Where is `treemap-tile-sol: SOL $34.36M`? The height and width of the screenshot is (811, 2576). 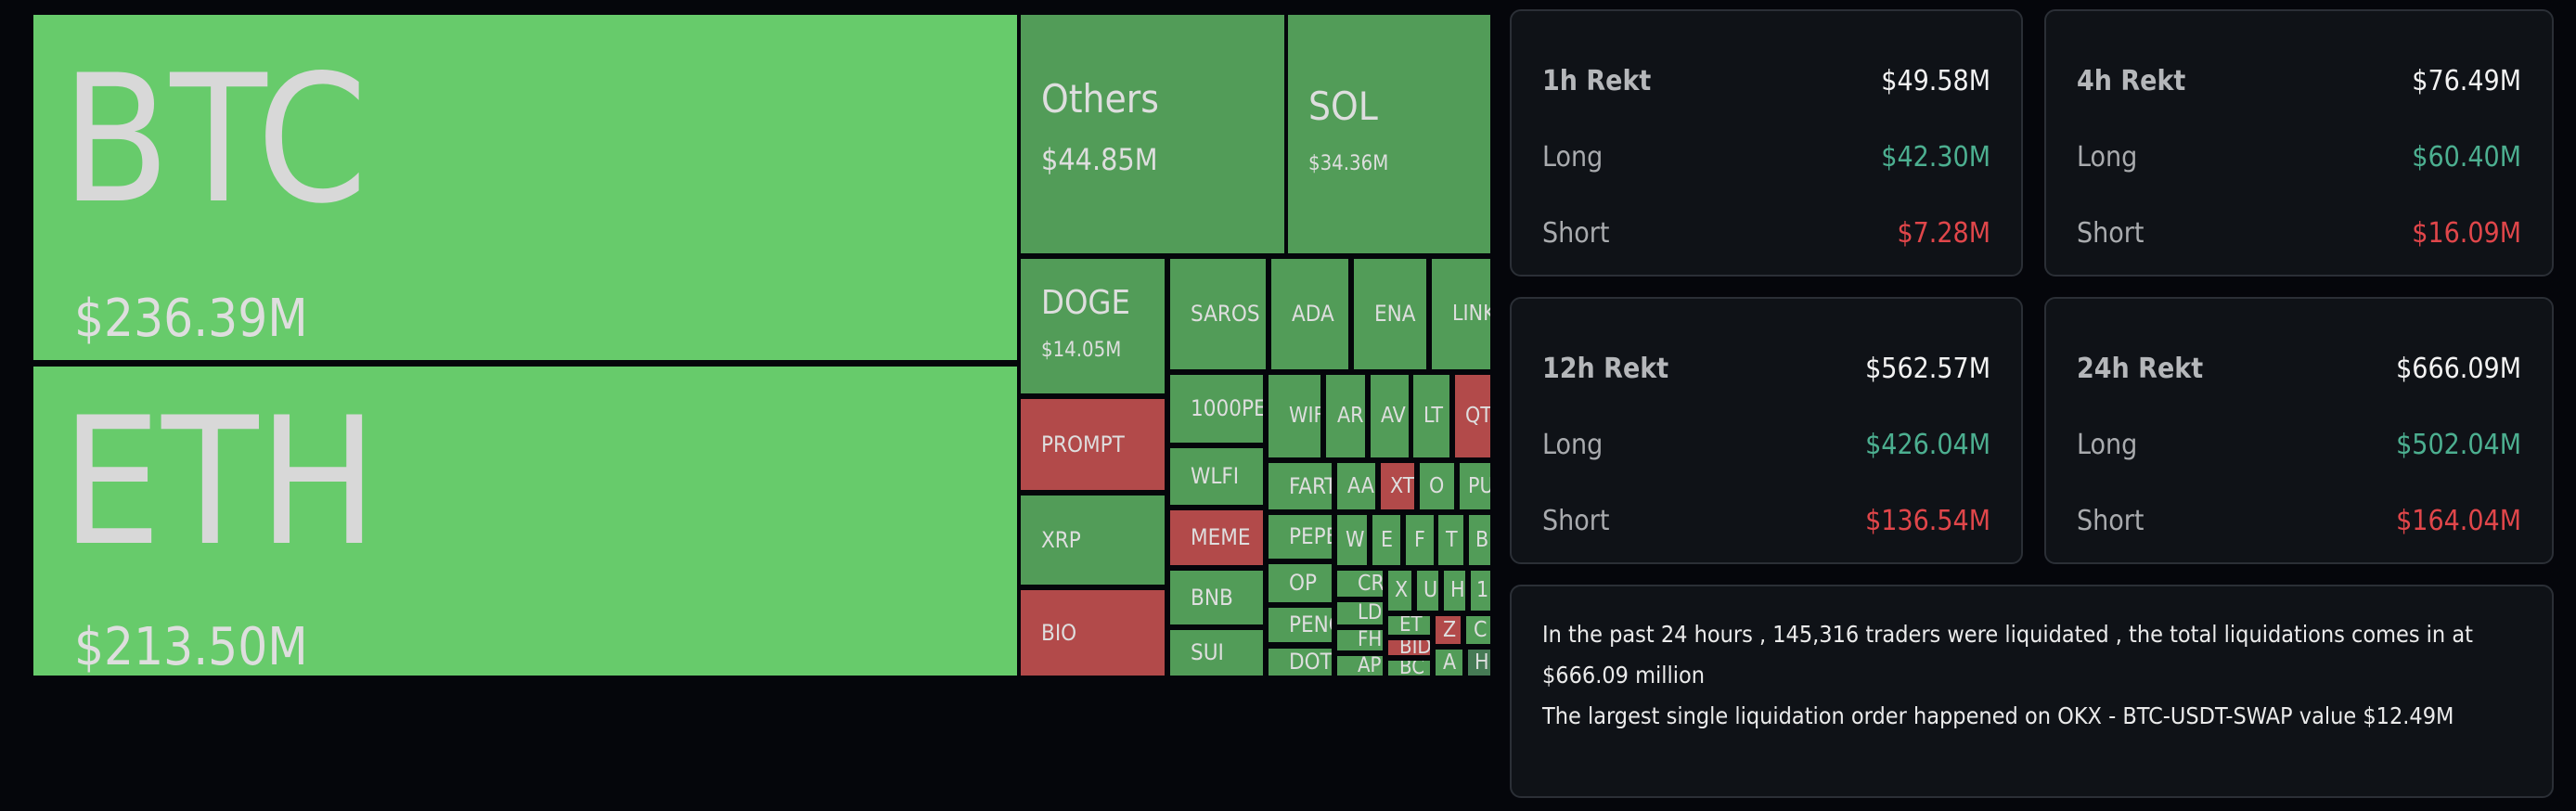
treemap-tile-sol: SOL $34.36M is located at coordinates (1389, 134).